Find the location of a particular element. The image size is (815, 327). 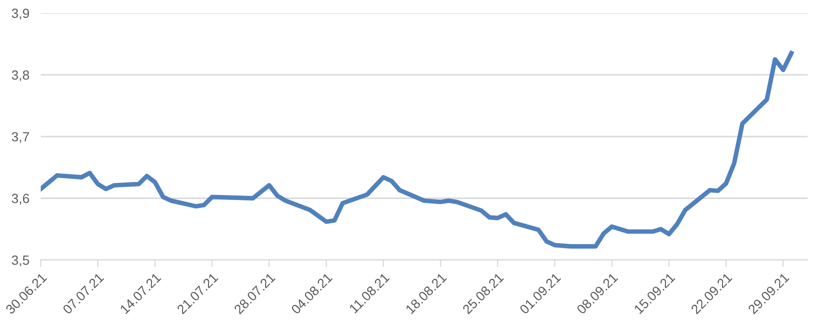

y-tick-label: 3,9 is located at coordinates (21, 14).